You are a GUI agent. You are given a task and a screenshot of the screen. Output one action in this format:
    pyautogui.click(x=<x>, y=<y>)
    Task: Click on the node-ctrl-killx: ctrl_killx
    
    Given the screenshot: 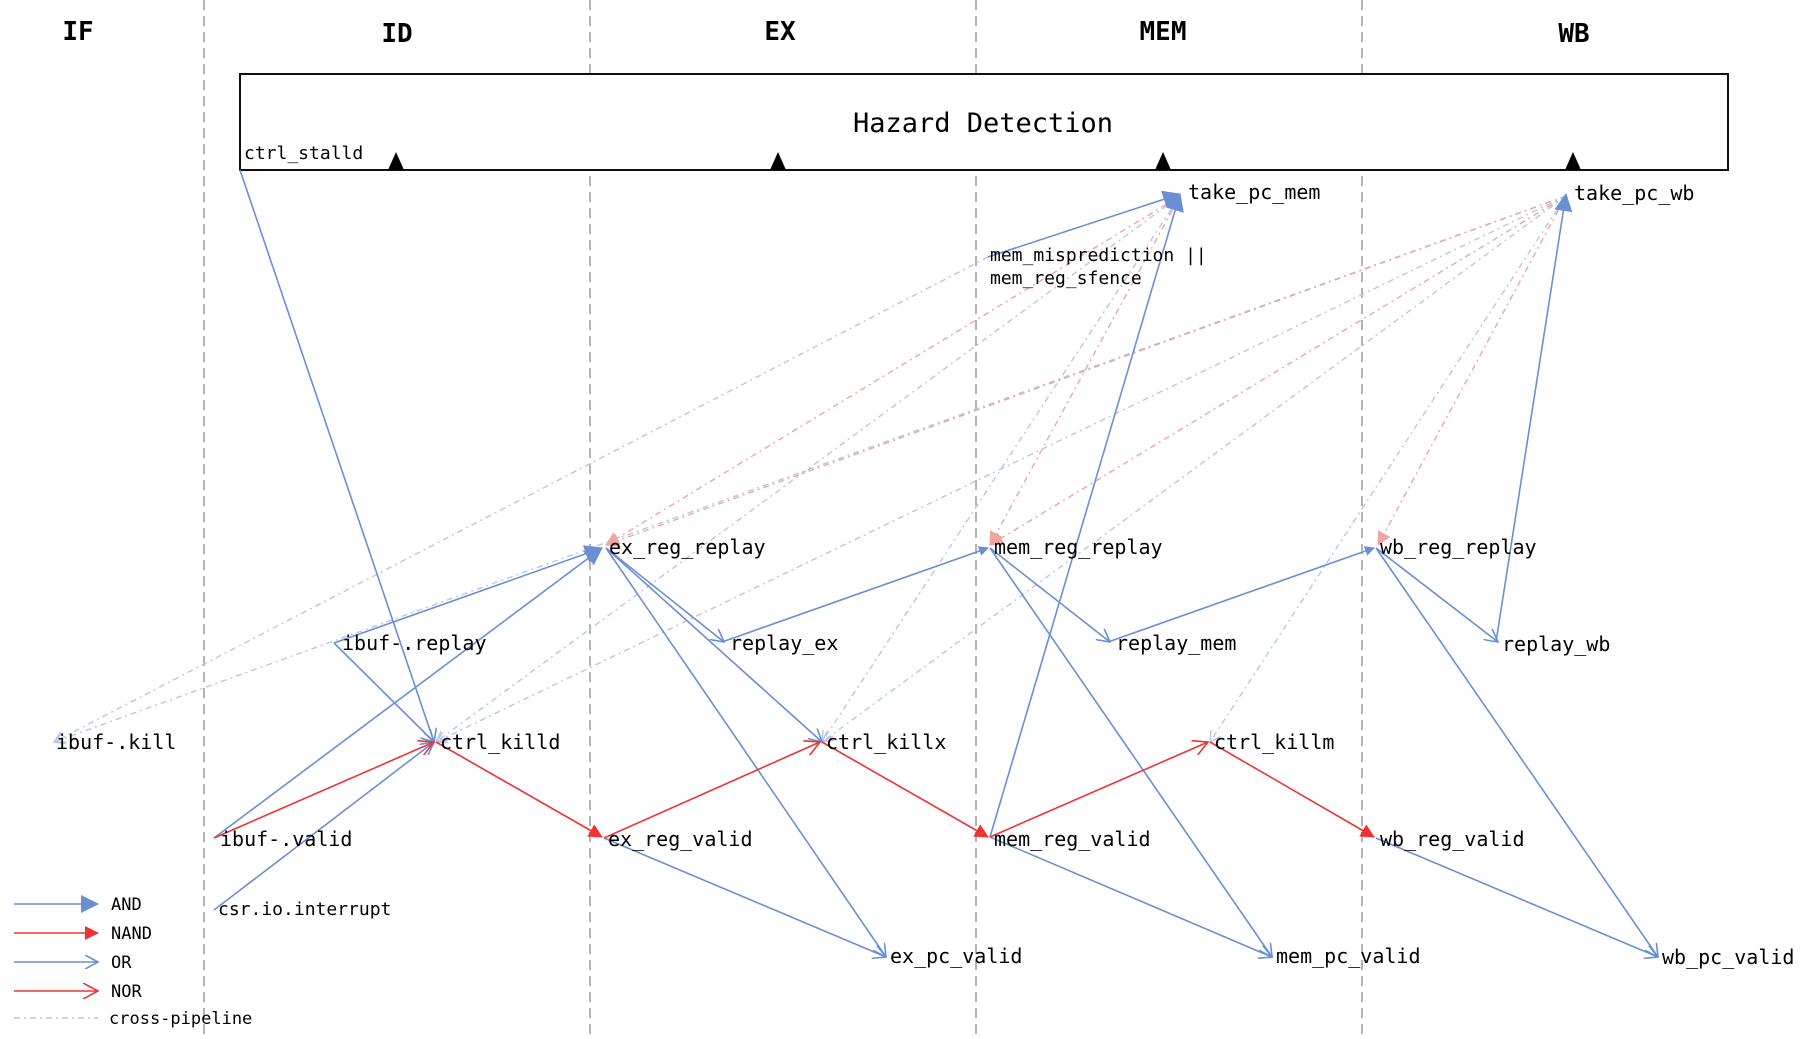 What is the action you would take?
    pyautogui.click(x=886, y=742)
    